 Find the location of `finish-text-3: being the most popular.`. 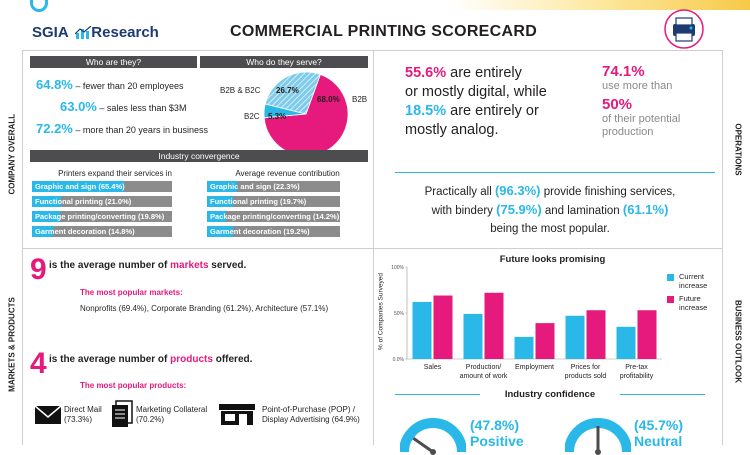

finish-text-3: being the most popular. is located at coordinates (550, 229).